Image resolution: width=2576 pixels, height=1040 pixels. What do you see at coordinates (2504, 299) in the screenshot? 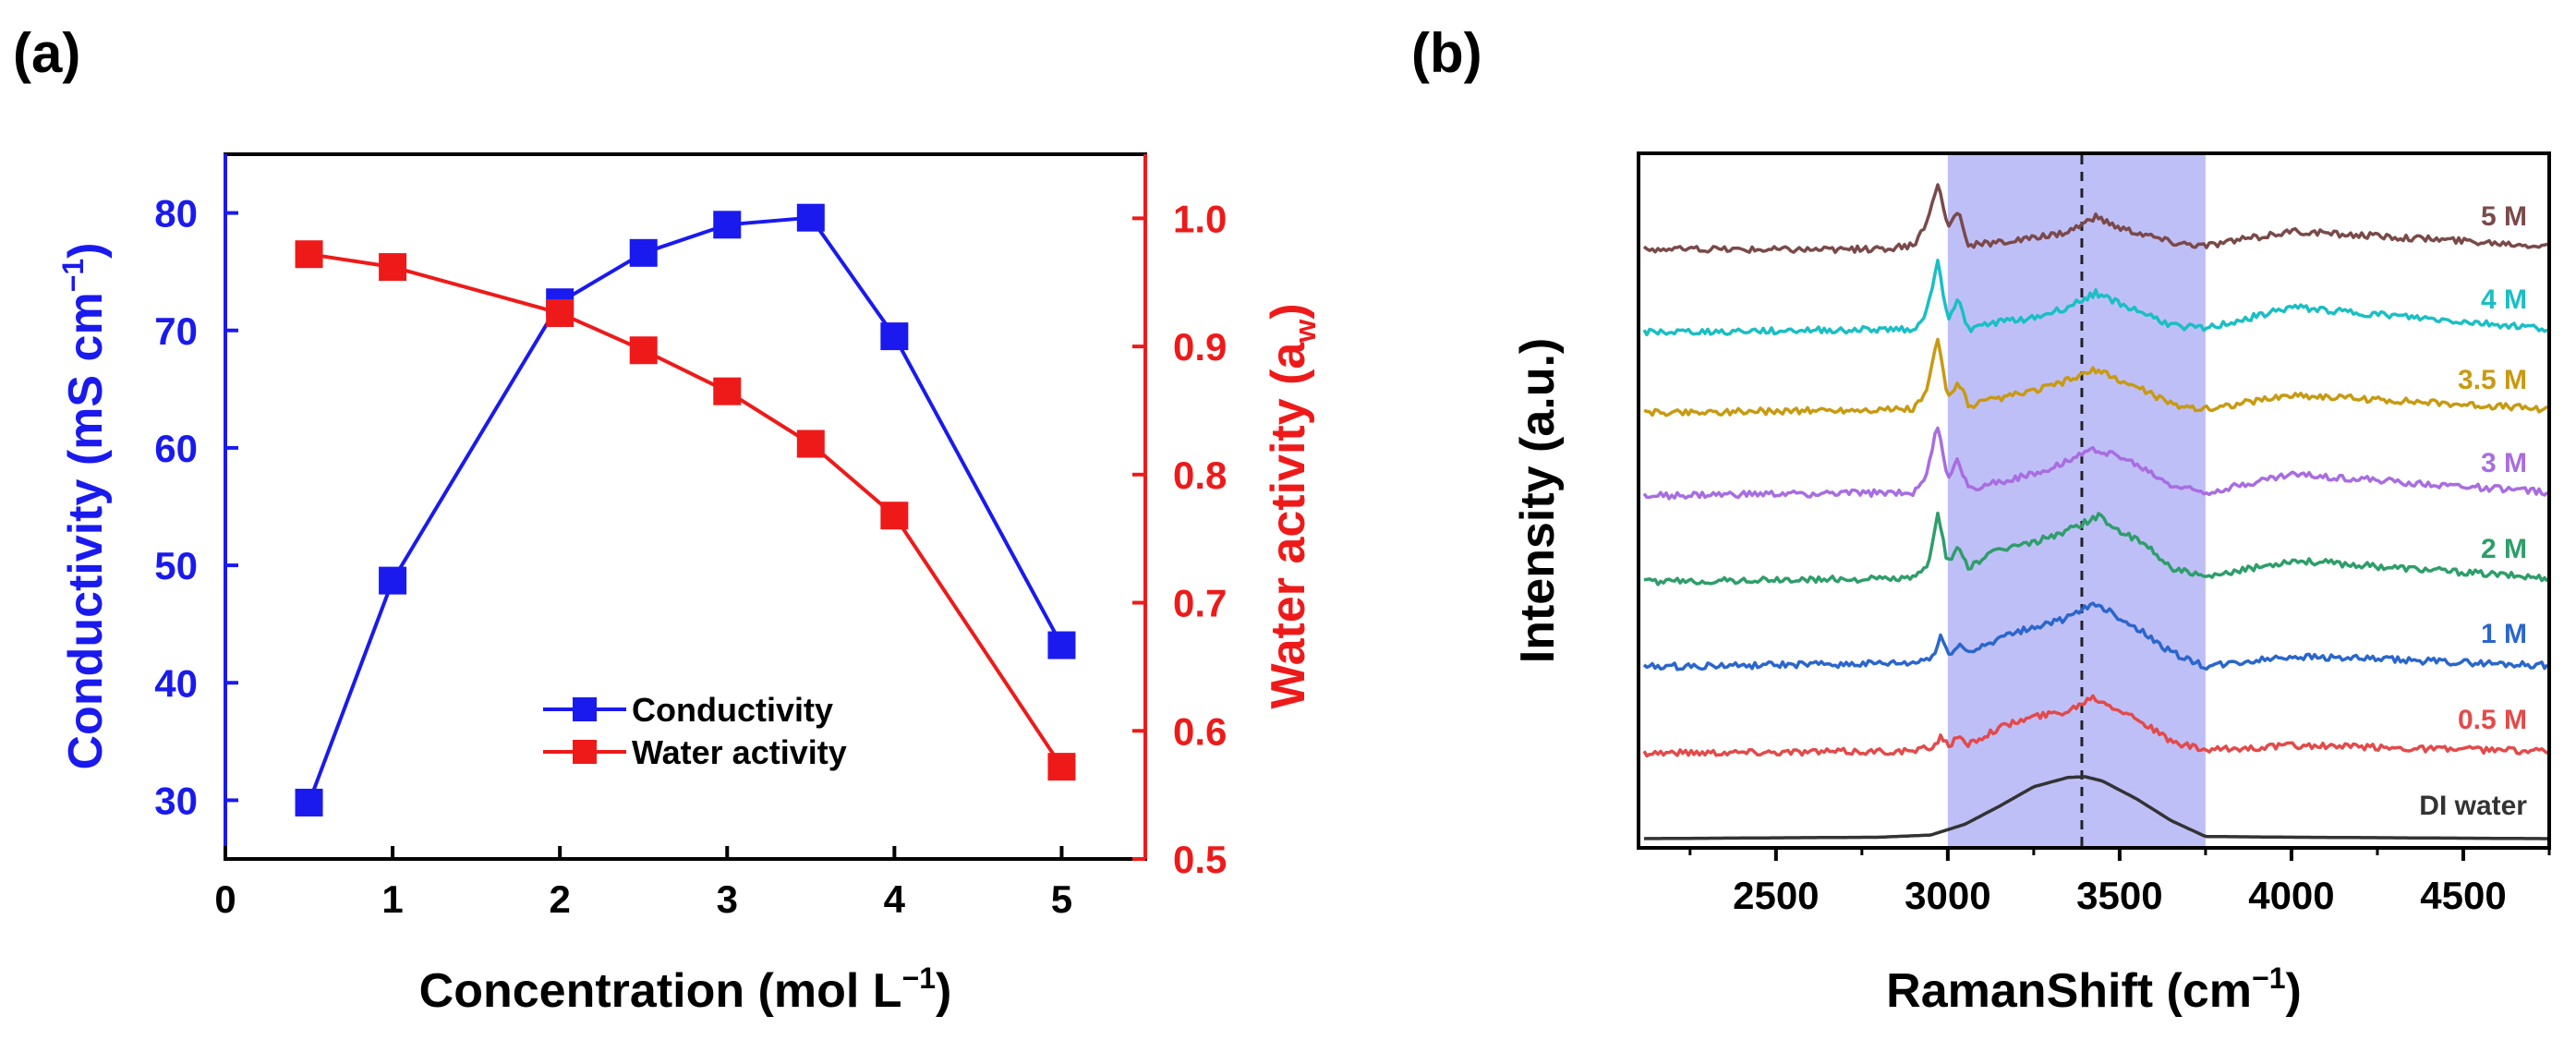
I see `spectrum-label-4-m: 4 M` at bounding box center [2504, 299].